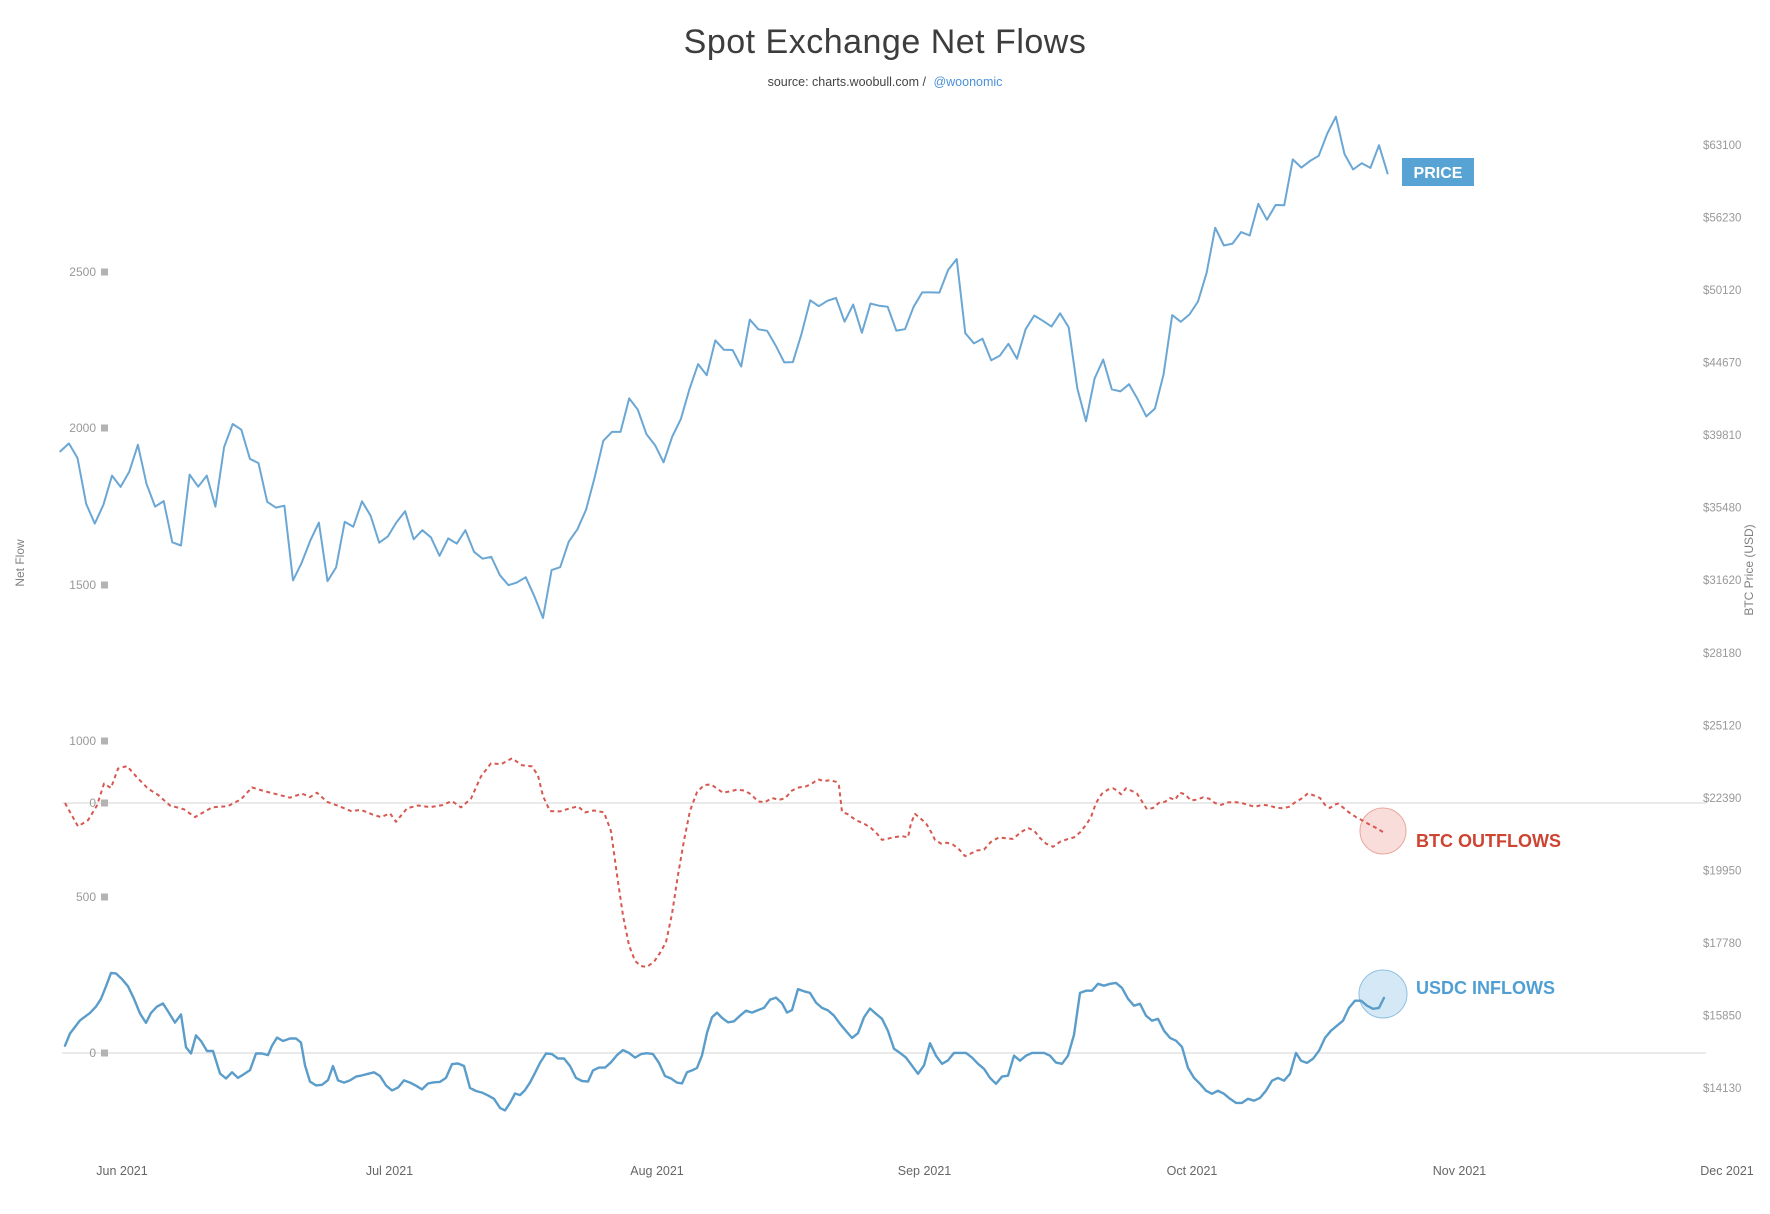 This screenshot has width=1770, height=1214. What do you see at coordinates (1488, 841) in the screenshot?
I see `btc-outflows-label: BTC OUTFLOWS` at bounding box center [1488, 841].